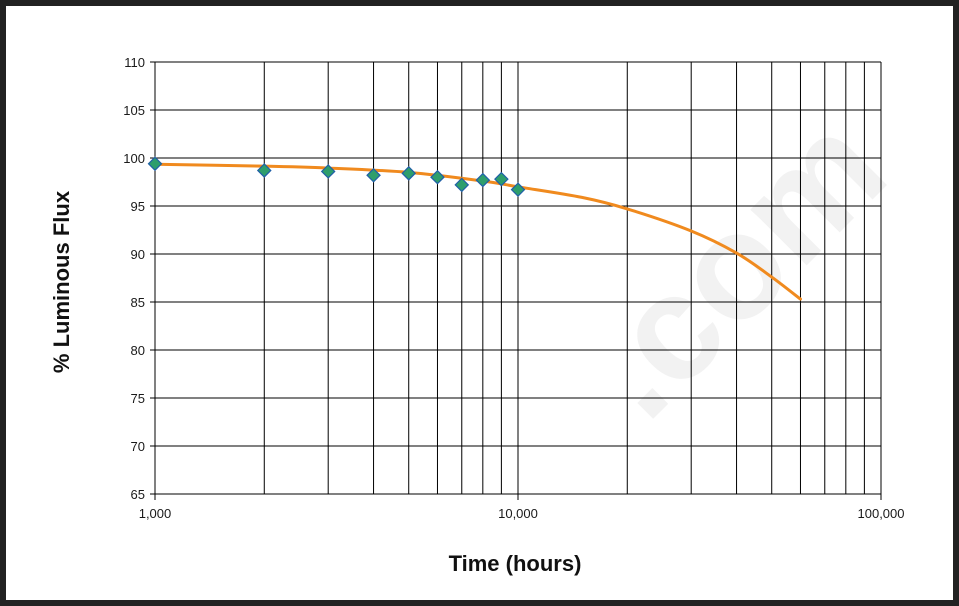 Image resolution: width=959 pixels, height=606 pixels. I want to click on y-tick-label: 80, so click(138, 350).